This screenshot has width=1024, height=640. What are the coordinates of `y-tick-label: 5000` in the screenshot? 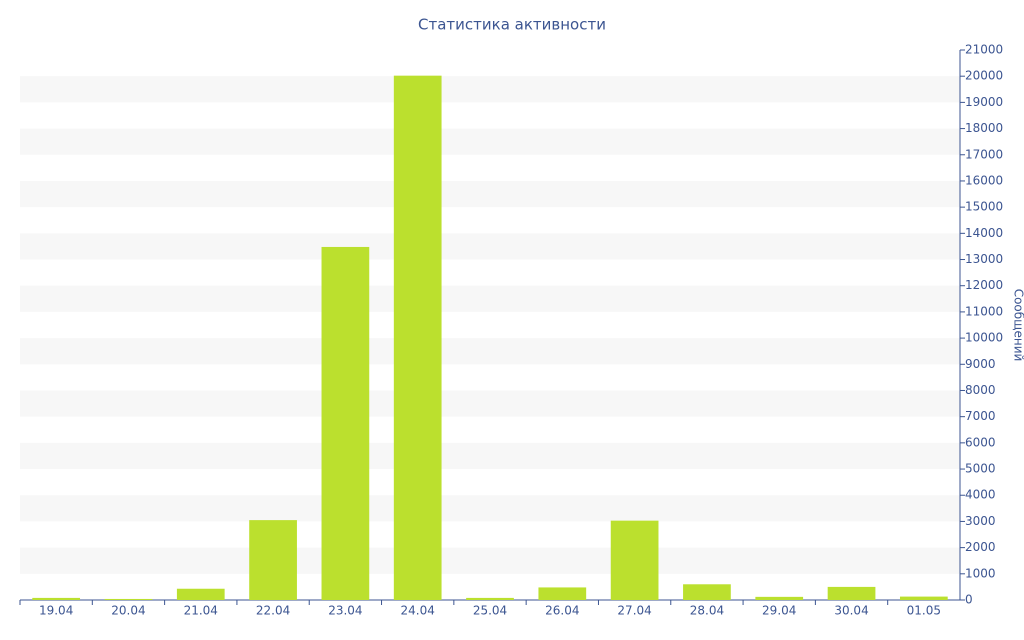 It's located at (980, 469).